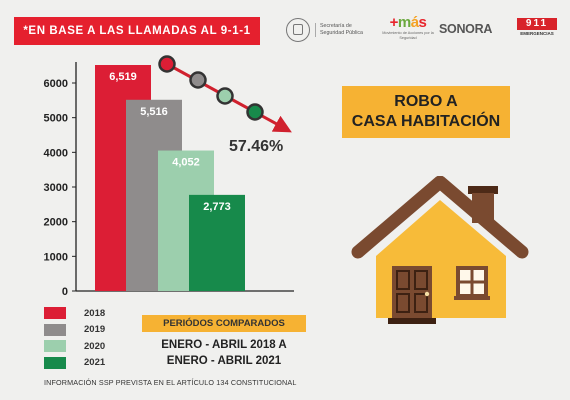  Describe the element at coordinates (56, 223) in the screenshot. I see `y-tick-label: 2000` at that location.